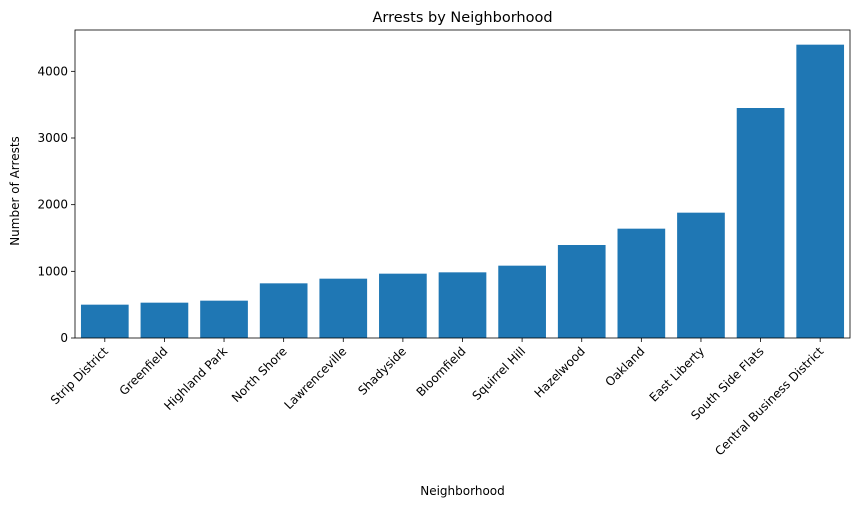 The image size is (859, 507). Describe the element at coordinates (64, 338) in the screenshot. I see `y-tick-label: 0` at that location.